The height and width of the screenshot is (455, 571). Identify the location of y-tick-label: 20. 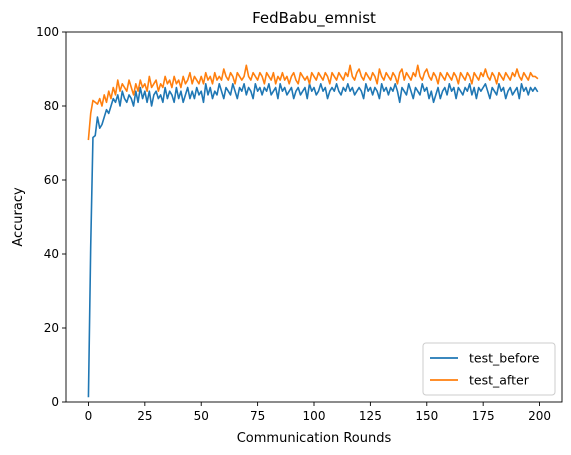
(51, 328).